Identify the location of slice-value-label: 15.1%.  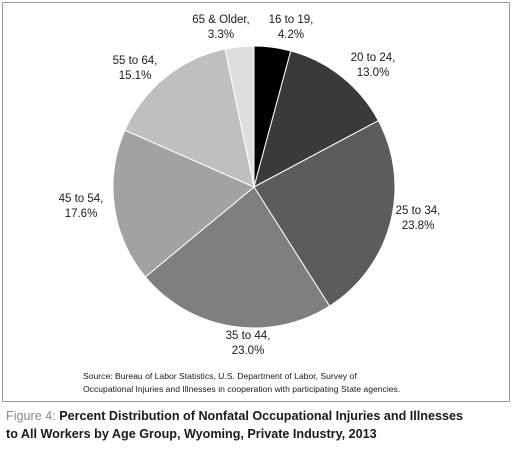
(135, 76).